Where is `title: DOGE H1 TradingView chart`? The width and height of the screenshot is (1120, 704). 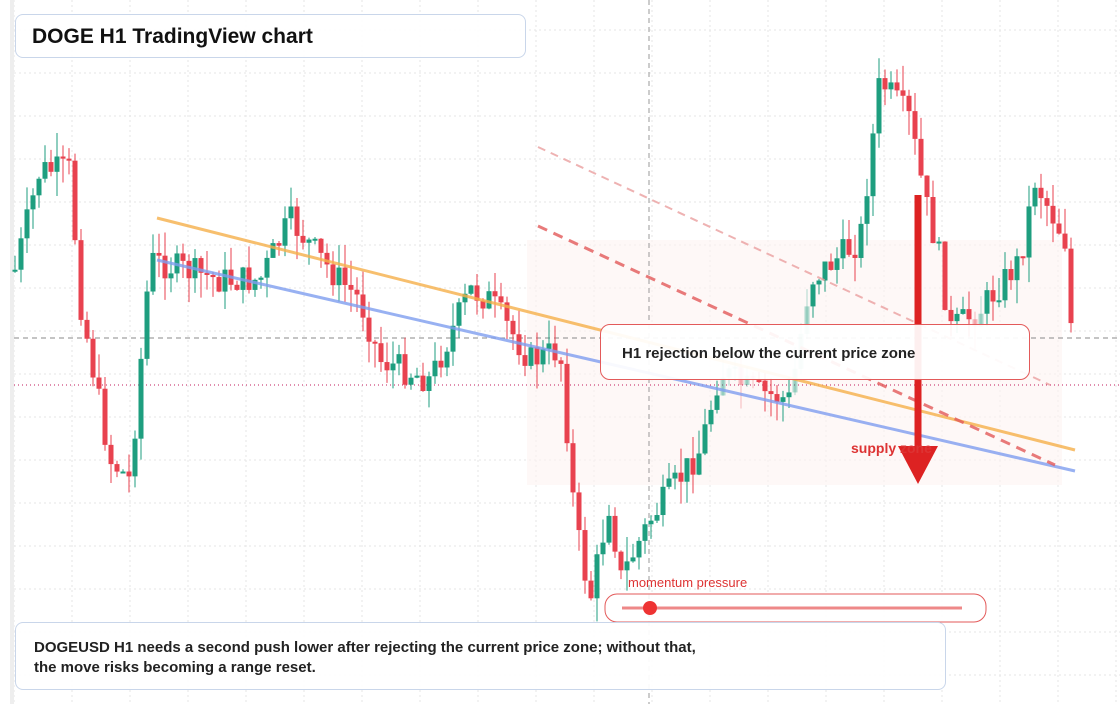 title: DOGE H1 TradingView chart is located at coordinates (172, 36).